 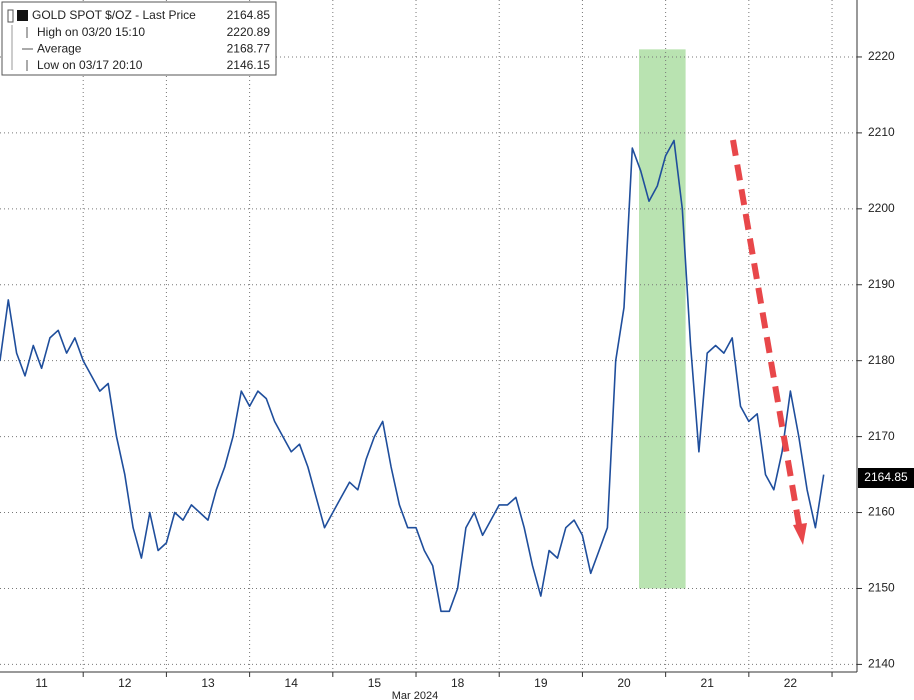 What do you see at coordinates (541, 683) in the screenshot?
I see `x-tick-label: 19` at bounding box center [541, 683].